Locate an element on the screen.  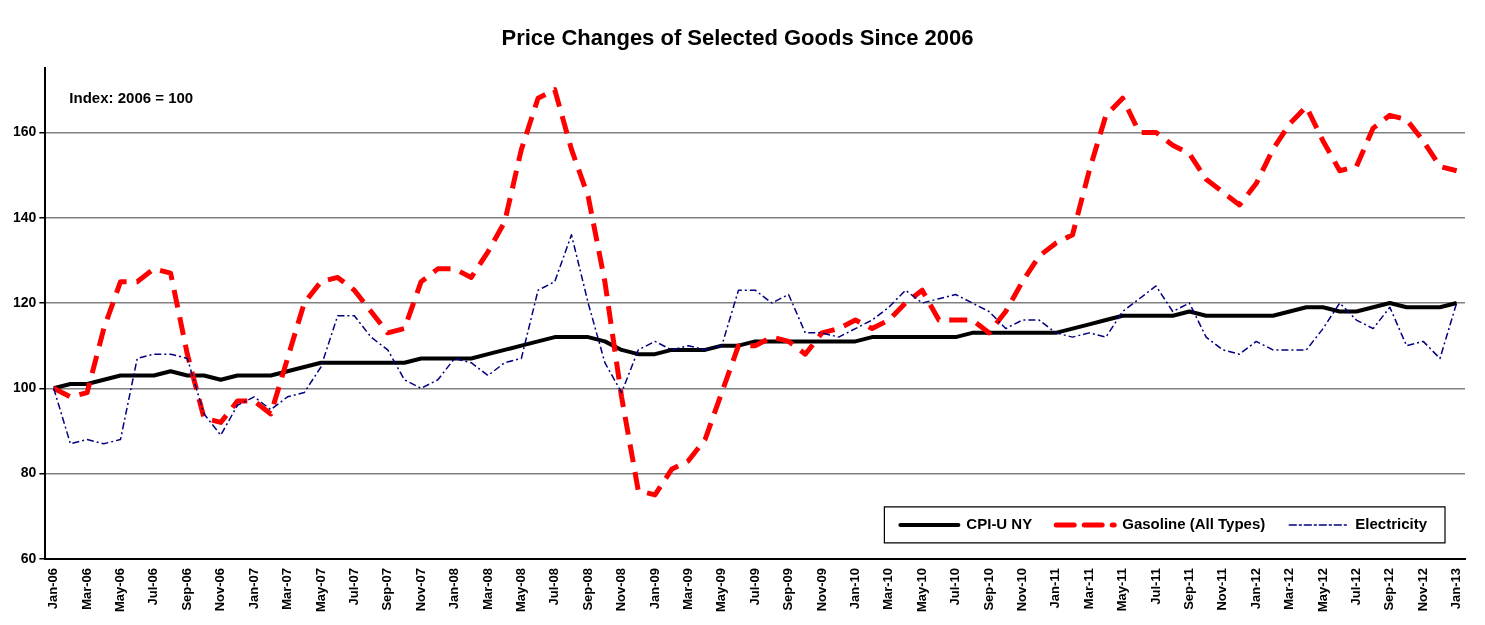
x-tick-label: Jul-11 is located at coordinates (1155, 586).